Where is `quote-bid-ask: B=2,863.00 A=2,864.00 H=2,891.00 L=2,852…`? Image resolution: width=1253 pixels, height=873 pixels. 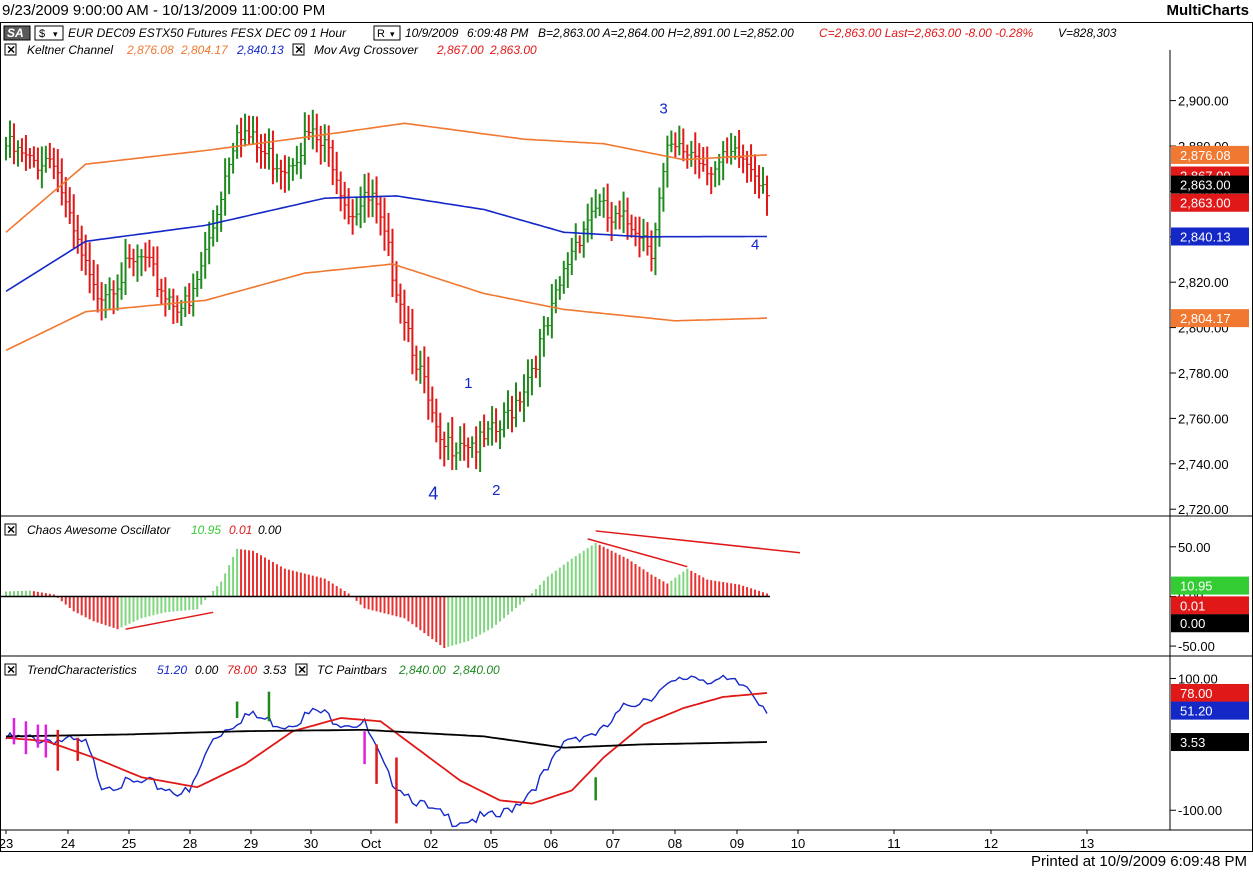 quote-bid-ask: B=2,863.00 A=2,864.00 H=2,891.00 L=2,852… is located at coordinates (666, 33).